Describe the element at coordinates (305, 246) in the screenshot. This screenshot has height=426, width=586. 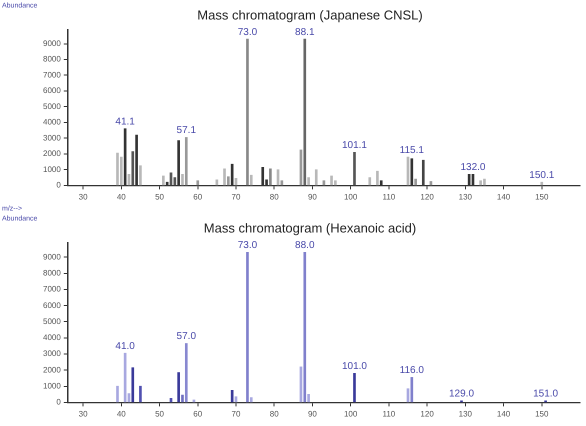
I see `annotation: 88.0` at that location.